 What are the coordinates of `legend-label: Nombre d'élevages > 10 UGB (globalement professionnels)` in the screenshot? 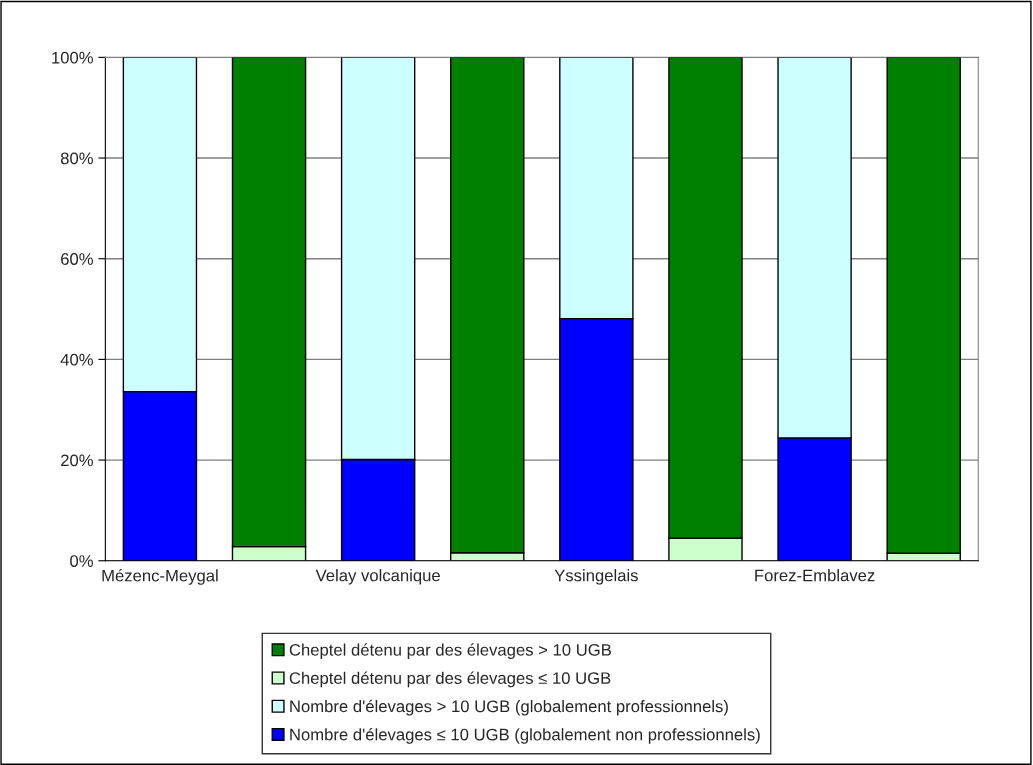 It's located at (509, 707).